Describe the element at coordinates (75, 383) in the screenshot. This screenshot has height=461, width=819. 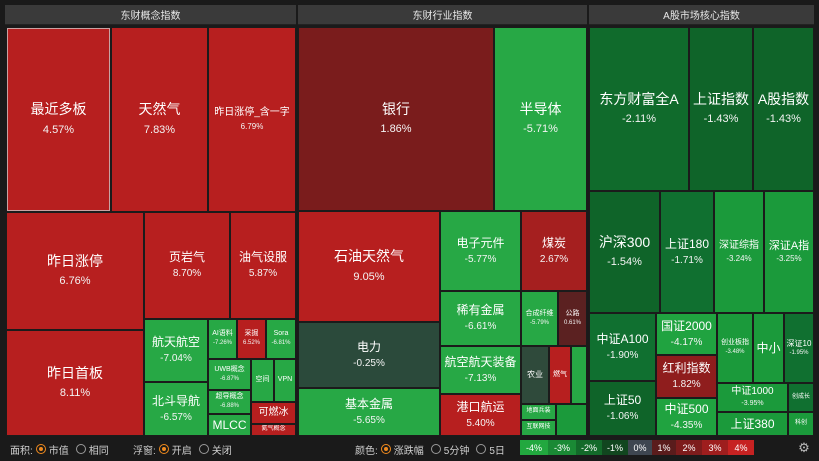
I see `tile-zuori-shouban: 昨日首板 8.11%` at that location.